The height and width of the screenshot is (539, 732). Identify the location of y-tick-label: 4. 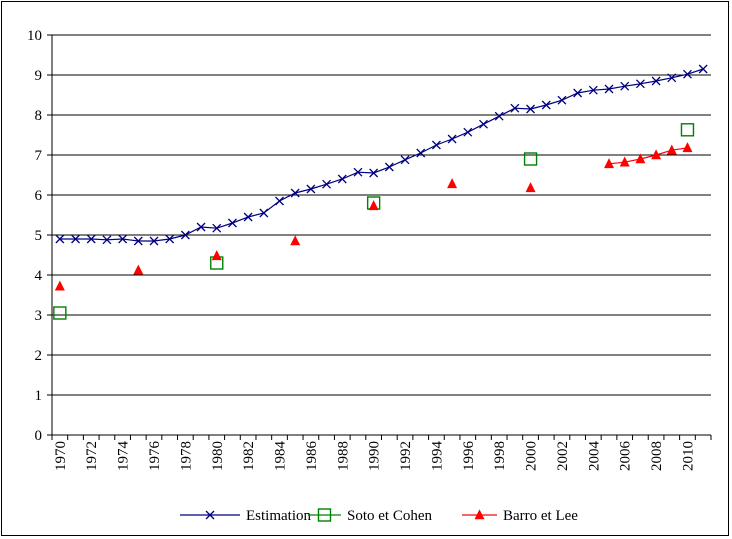
(39, 276).